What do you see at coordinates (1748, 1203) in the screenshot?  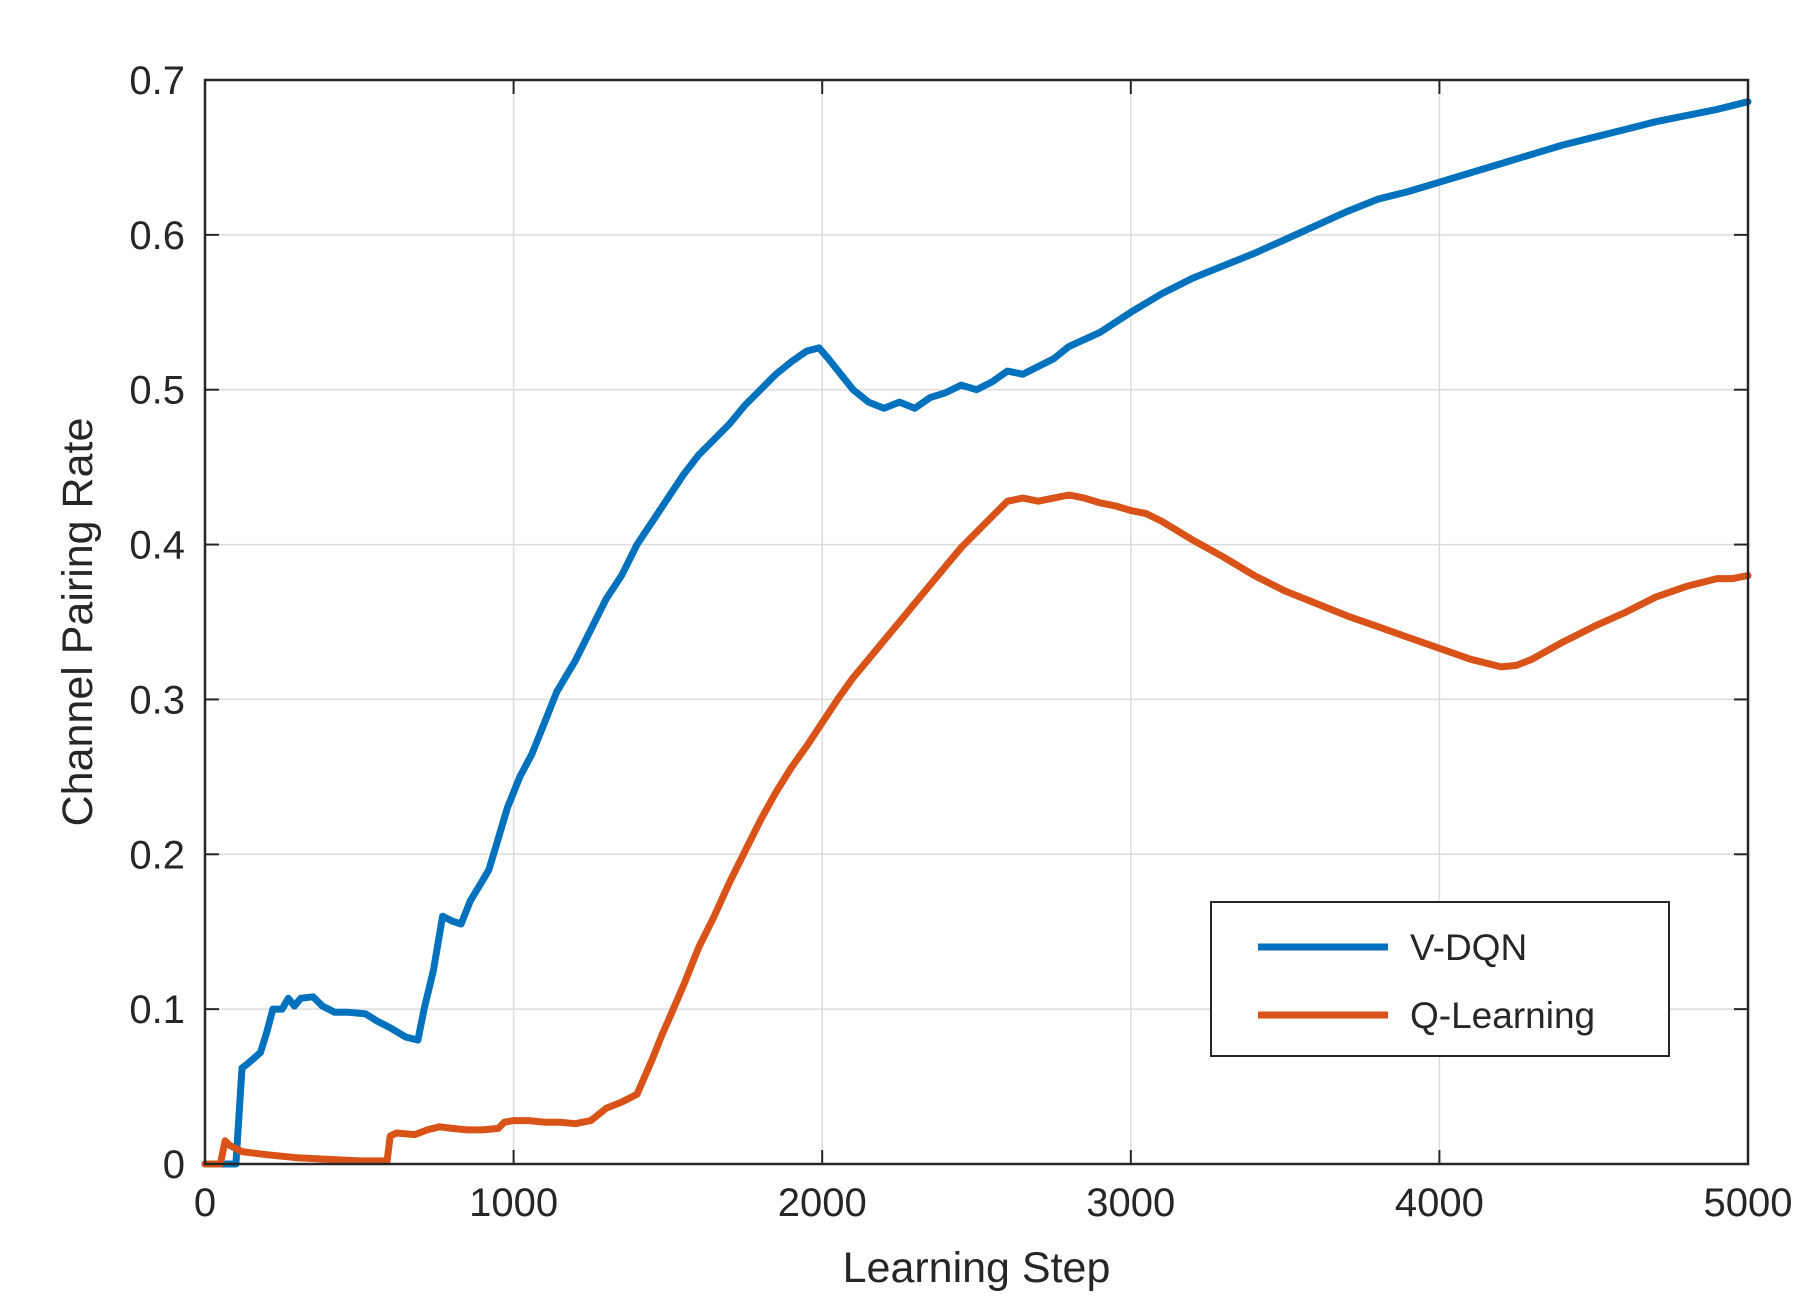 I see `x-tick-label: 5000` at bounding box center [1748, 1203].